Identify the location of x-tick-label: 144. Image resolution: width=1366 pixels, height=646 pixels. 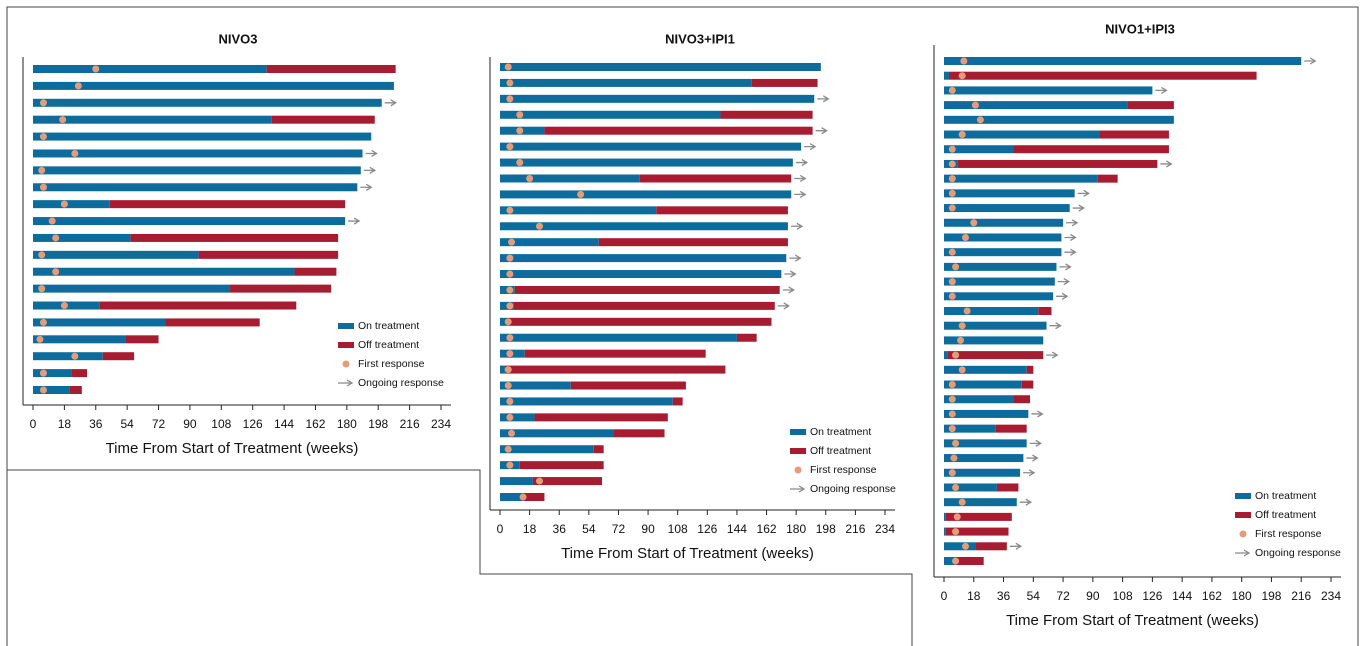
(284, 424).